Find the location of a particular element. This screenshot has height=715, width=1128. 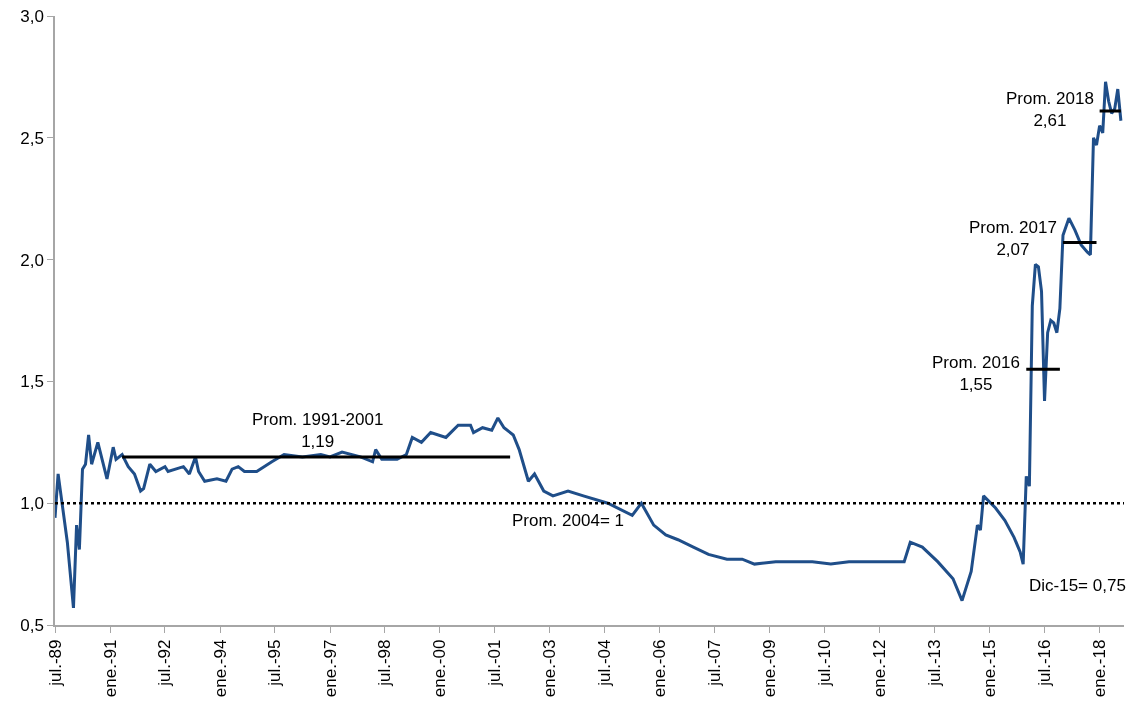

x-tick-label: jul.-92 is located at coordinates (165, 663).